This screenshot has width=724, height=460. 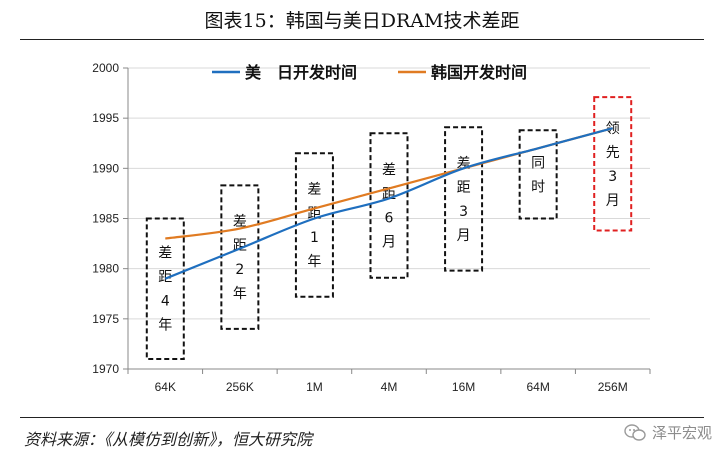 What do you see at coordinates (635, 432) in the screenshot?
I see `wechat-icon` at bounding box center [635, 432].